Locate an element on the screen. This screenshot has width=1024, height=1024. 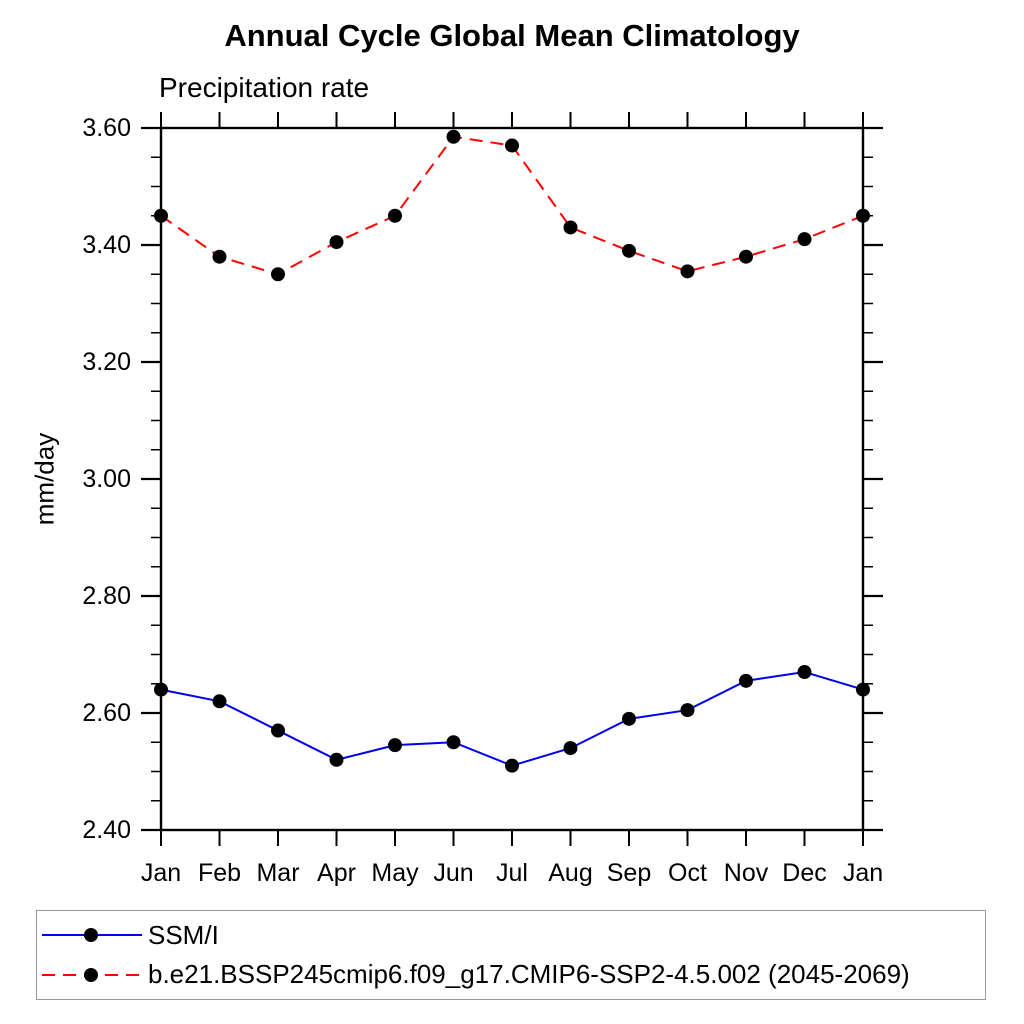
legend-line-sample-solid is located at coordinates (92, 935).